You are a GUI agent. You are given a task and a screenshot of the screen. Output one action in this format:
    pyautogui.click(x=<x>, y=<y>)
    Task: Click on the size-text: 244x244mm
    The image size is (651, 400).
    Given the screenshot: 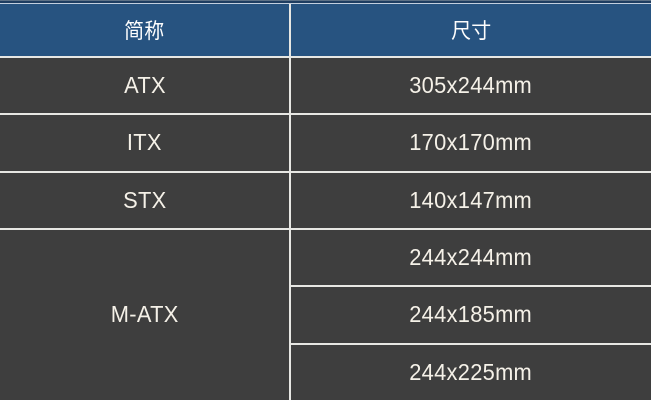 What is the action you would take?
    pyautogui.click(x=471, y=257)
    